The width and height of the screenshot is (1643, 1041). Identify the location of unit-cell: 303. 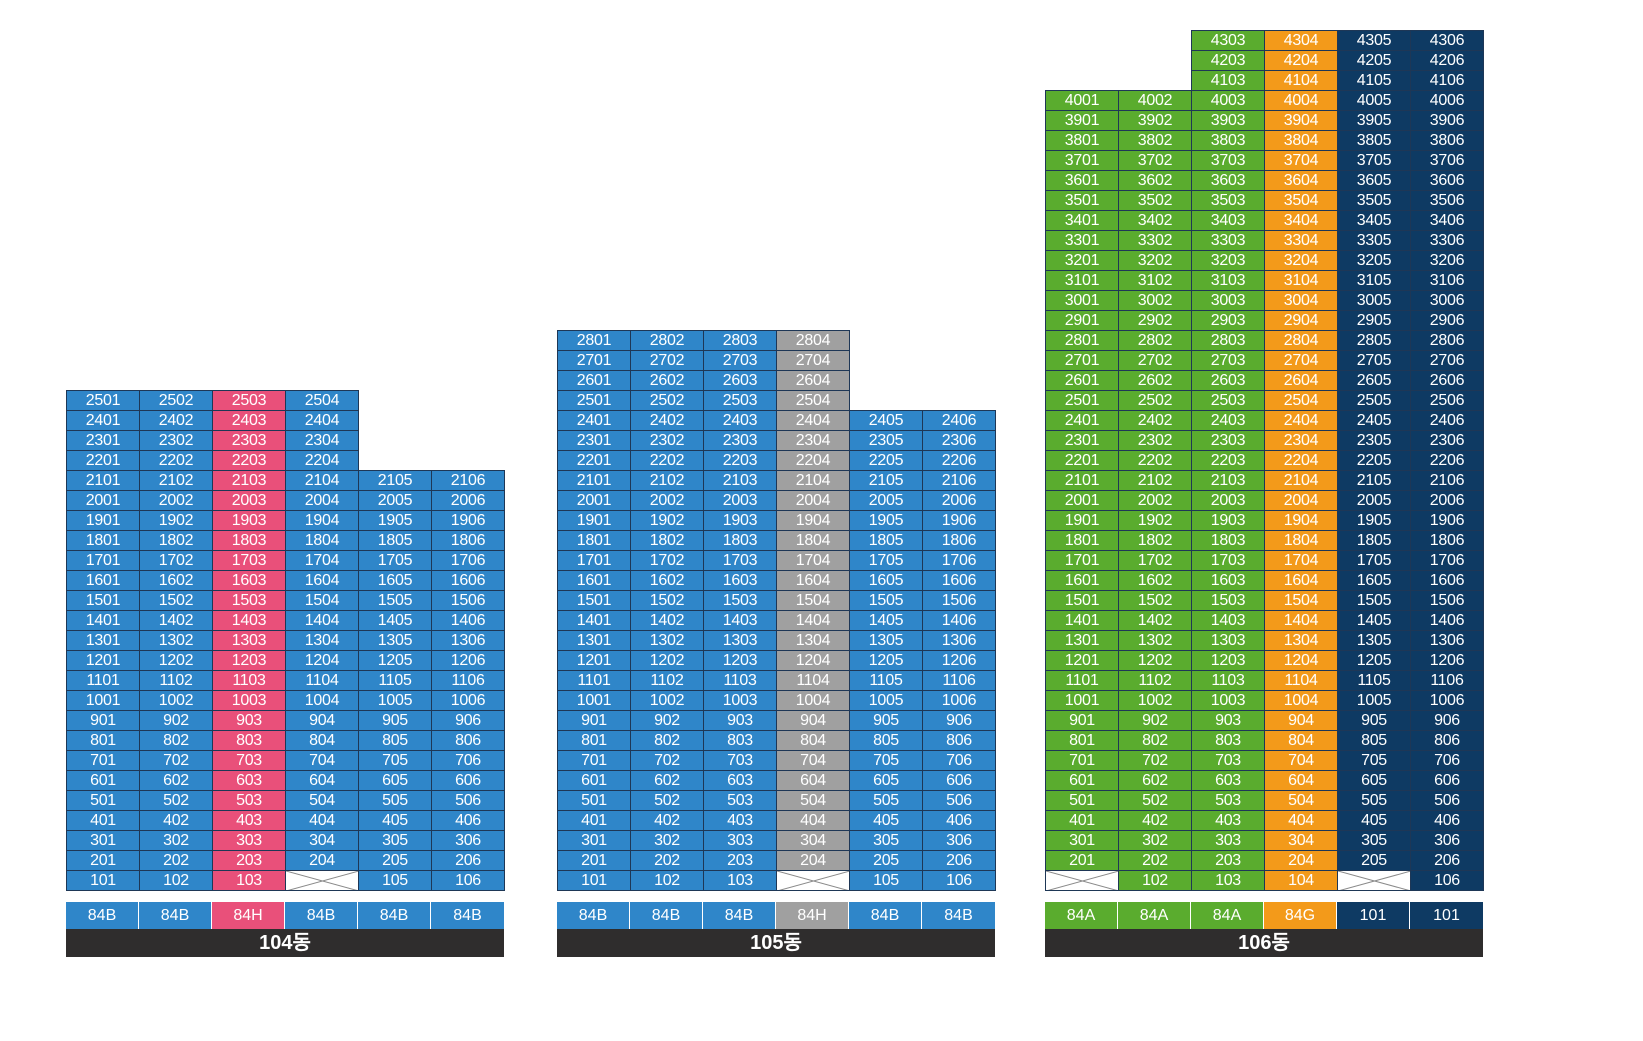
(249, 840).